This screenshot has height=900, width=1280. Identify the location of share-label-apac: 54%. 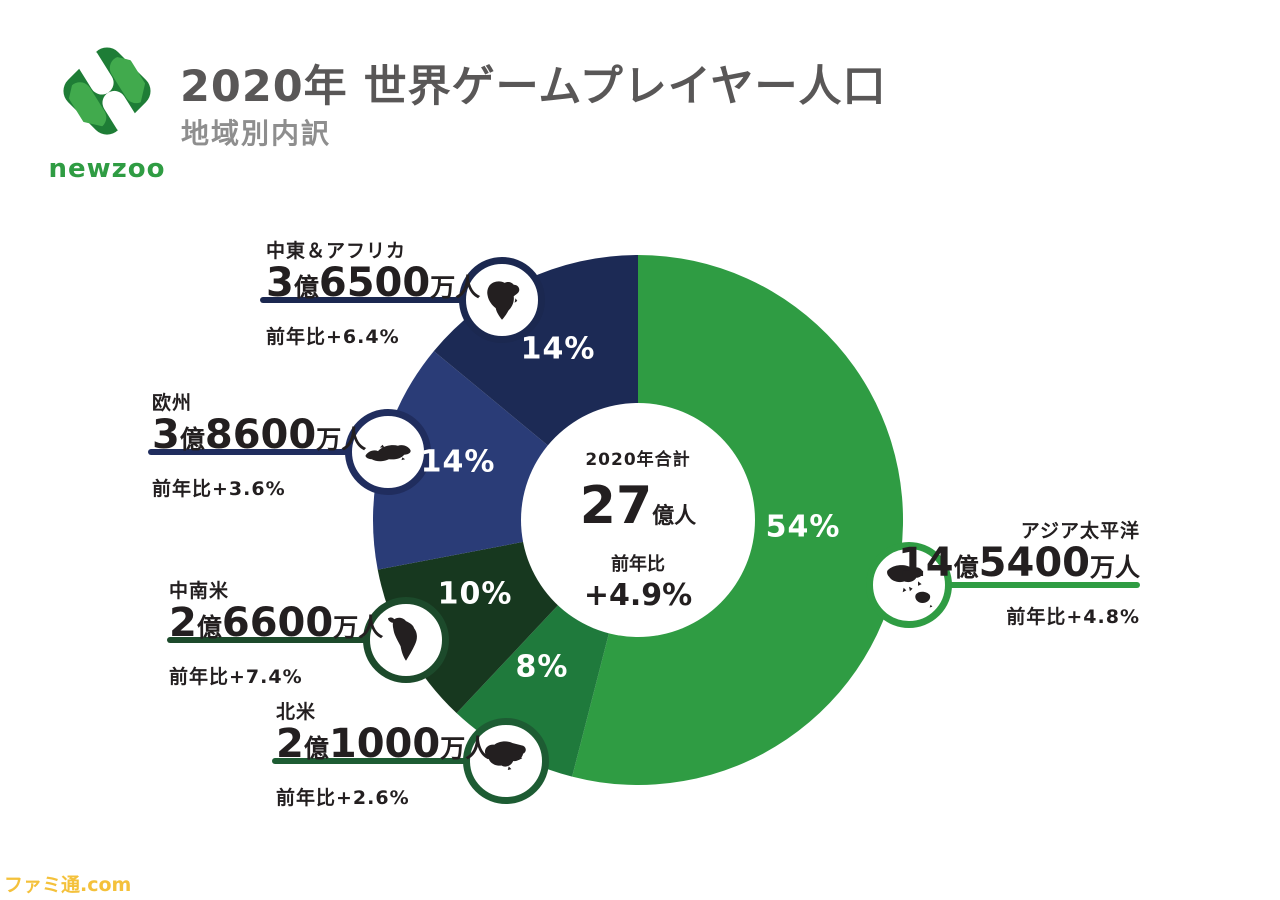
(803, 527).